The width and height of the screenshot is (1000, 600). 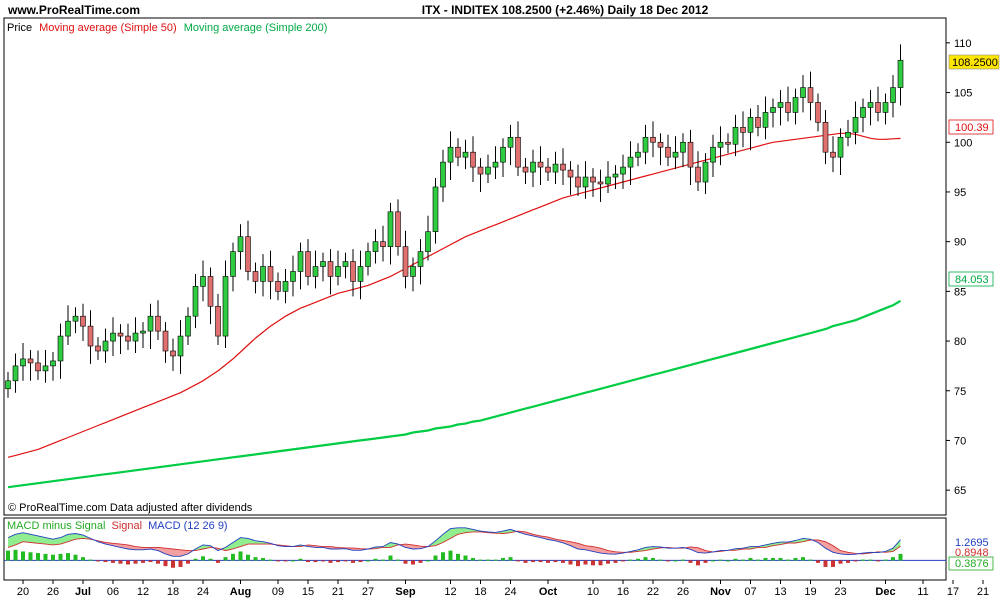 What do you see at coordinates (810, 592) in the screenshot?
I see `x-tick-label: 19` at bounding box center [810, 592].